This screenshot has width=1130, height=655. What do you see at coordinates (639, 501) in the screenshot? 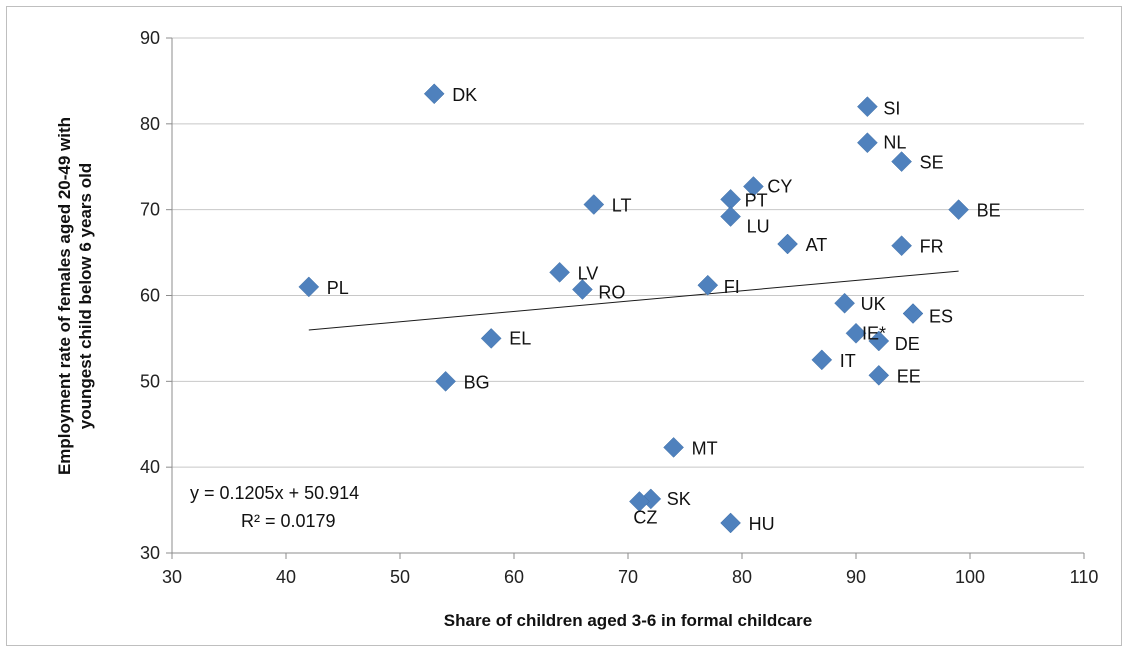
I see `data-point-cz` at bounding box center [639, 501].